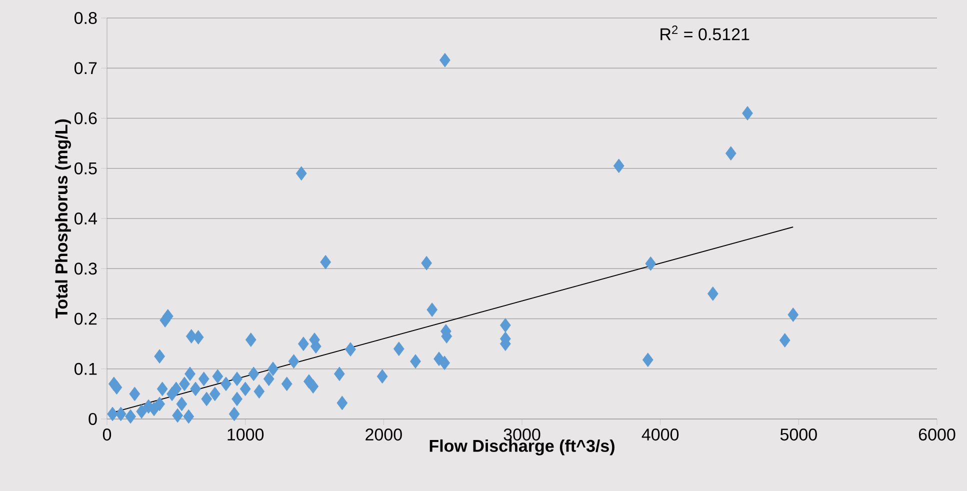 This screenshot has height=491, width=967. What do you see at coordinates (384, 434) in the screenshot?
I see `x-tick-label: 2000` at bounding box center [384, 434].